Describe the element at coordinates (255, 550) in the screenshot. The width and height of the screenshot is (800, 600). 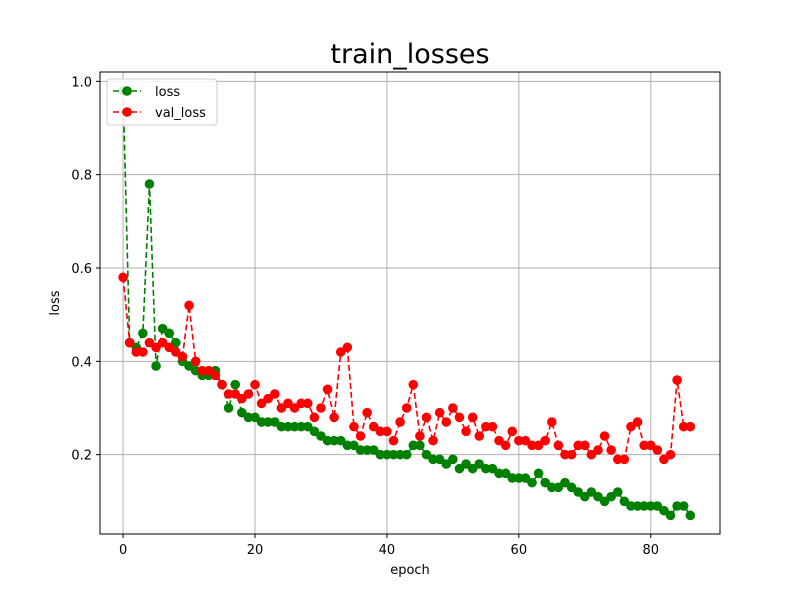
I see `x-tick-label: 20` at that location.